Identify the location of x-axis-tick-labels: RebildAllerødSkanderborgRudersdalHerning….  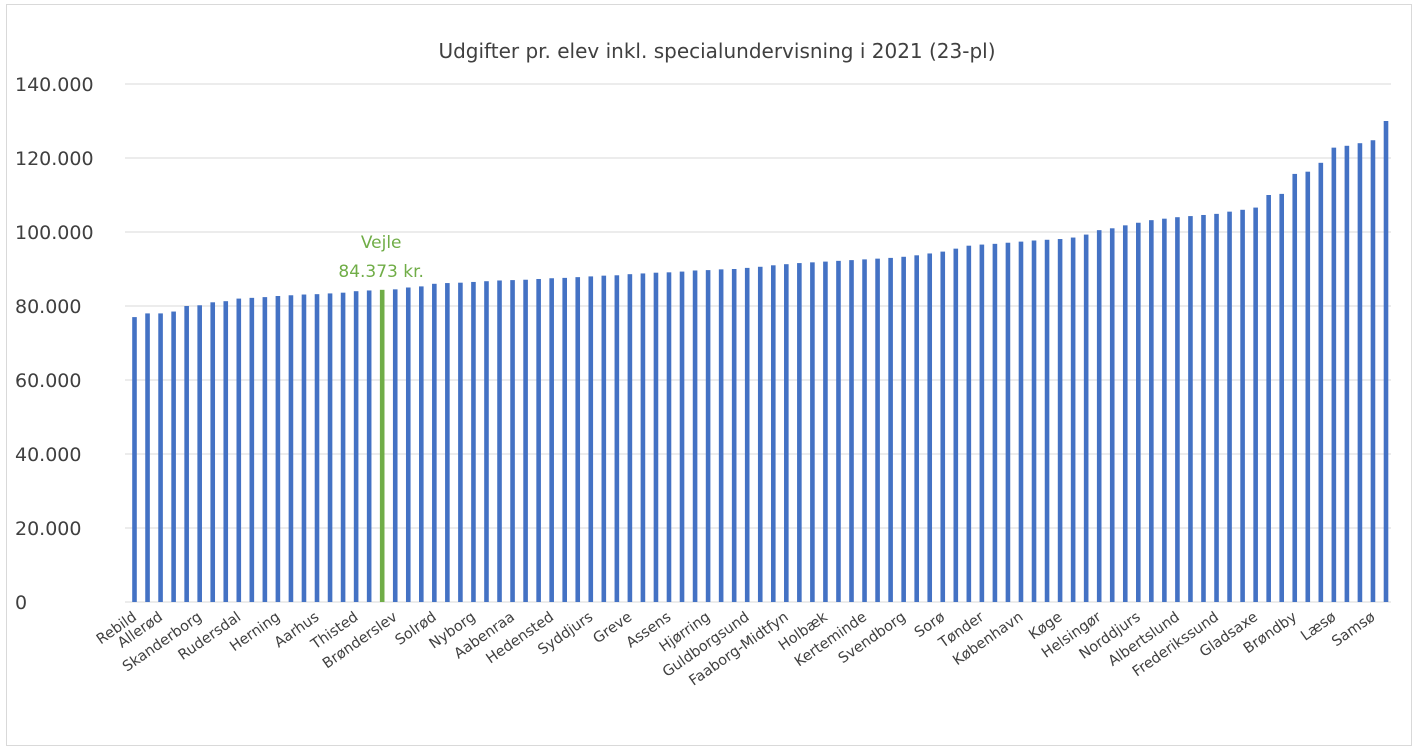
(736, 649).